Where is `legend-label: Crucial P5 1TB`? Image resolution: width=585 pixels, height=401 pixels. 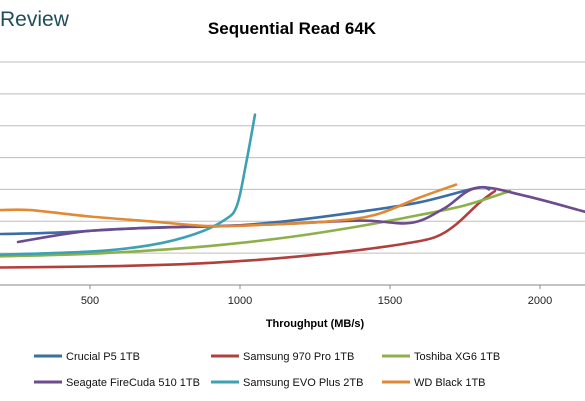
legend-label: Crucial P5 1TB is located at coordinates (103, 357).